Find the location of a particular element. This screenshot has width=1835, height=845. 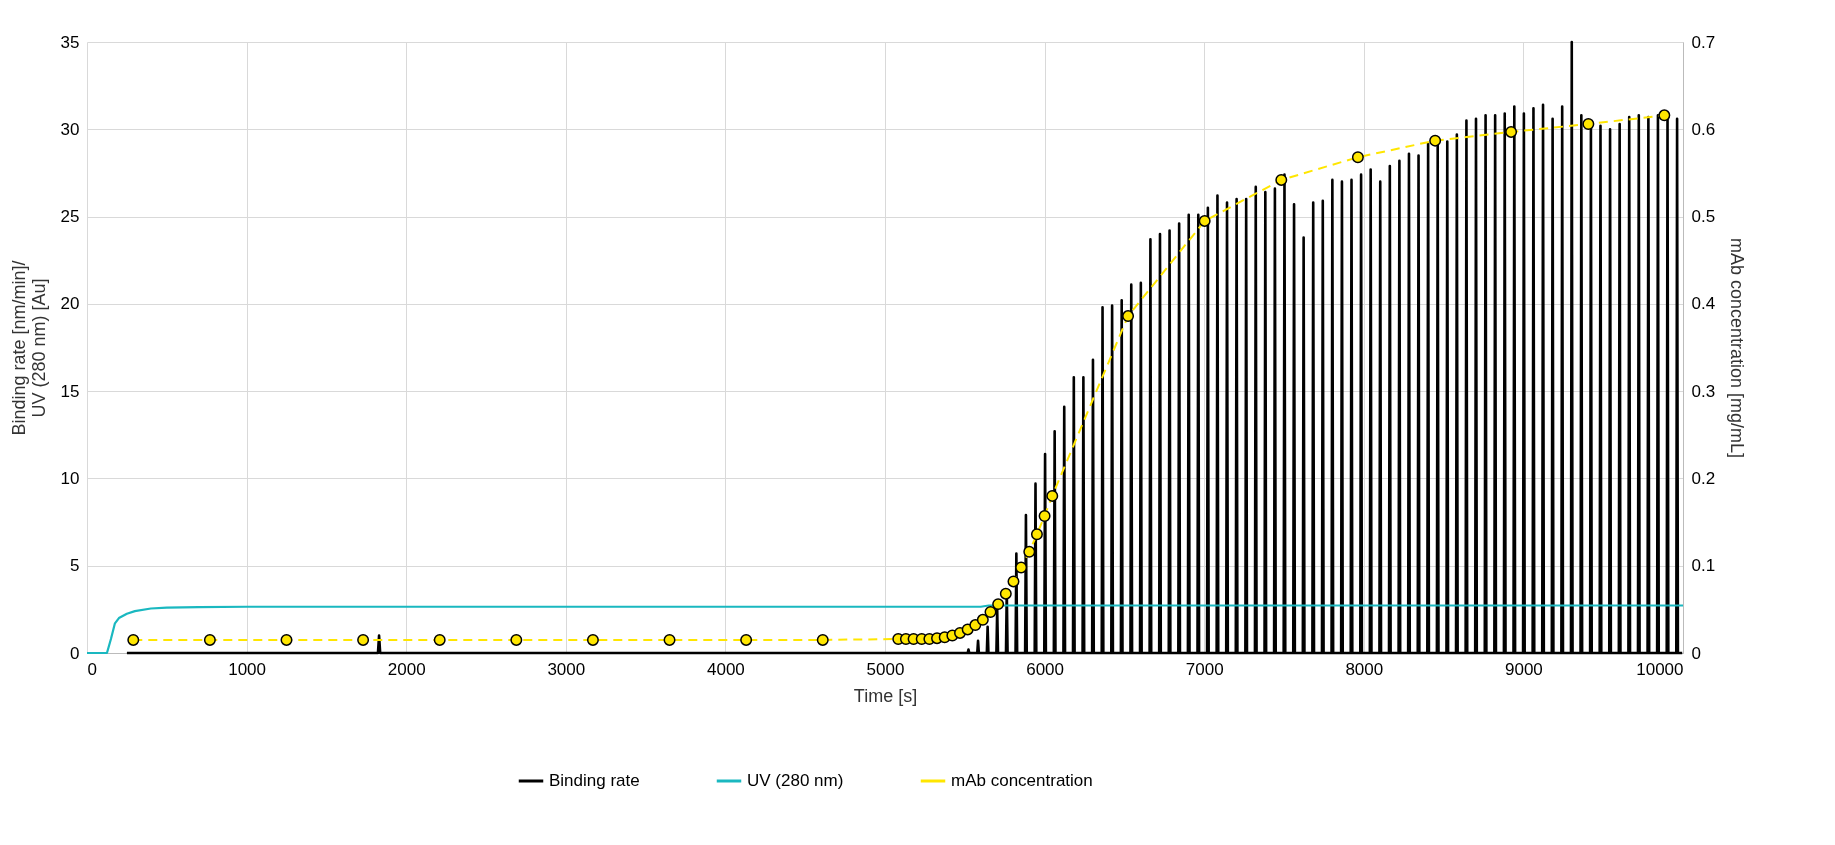

y-tick-label: 20 is located at coordinates (70, 304).